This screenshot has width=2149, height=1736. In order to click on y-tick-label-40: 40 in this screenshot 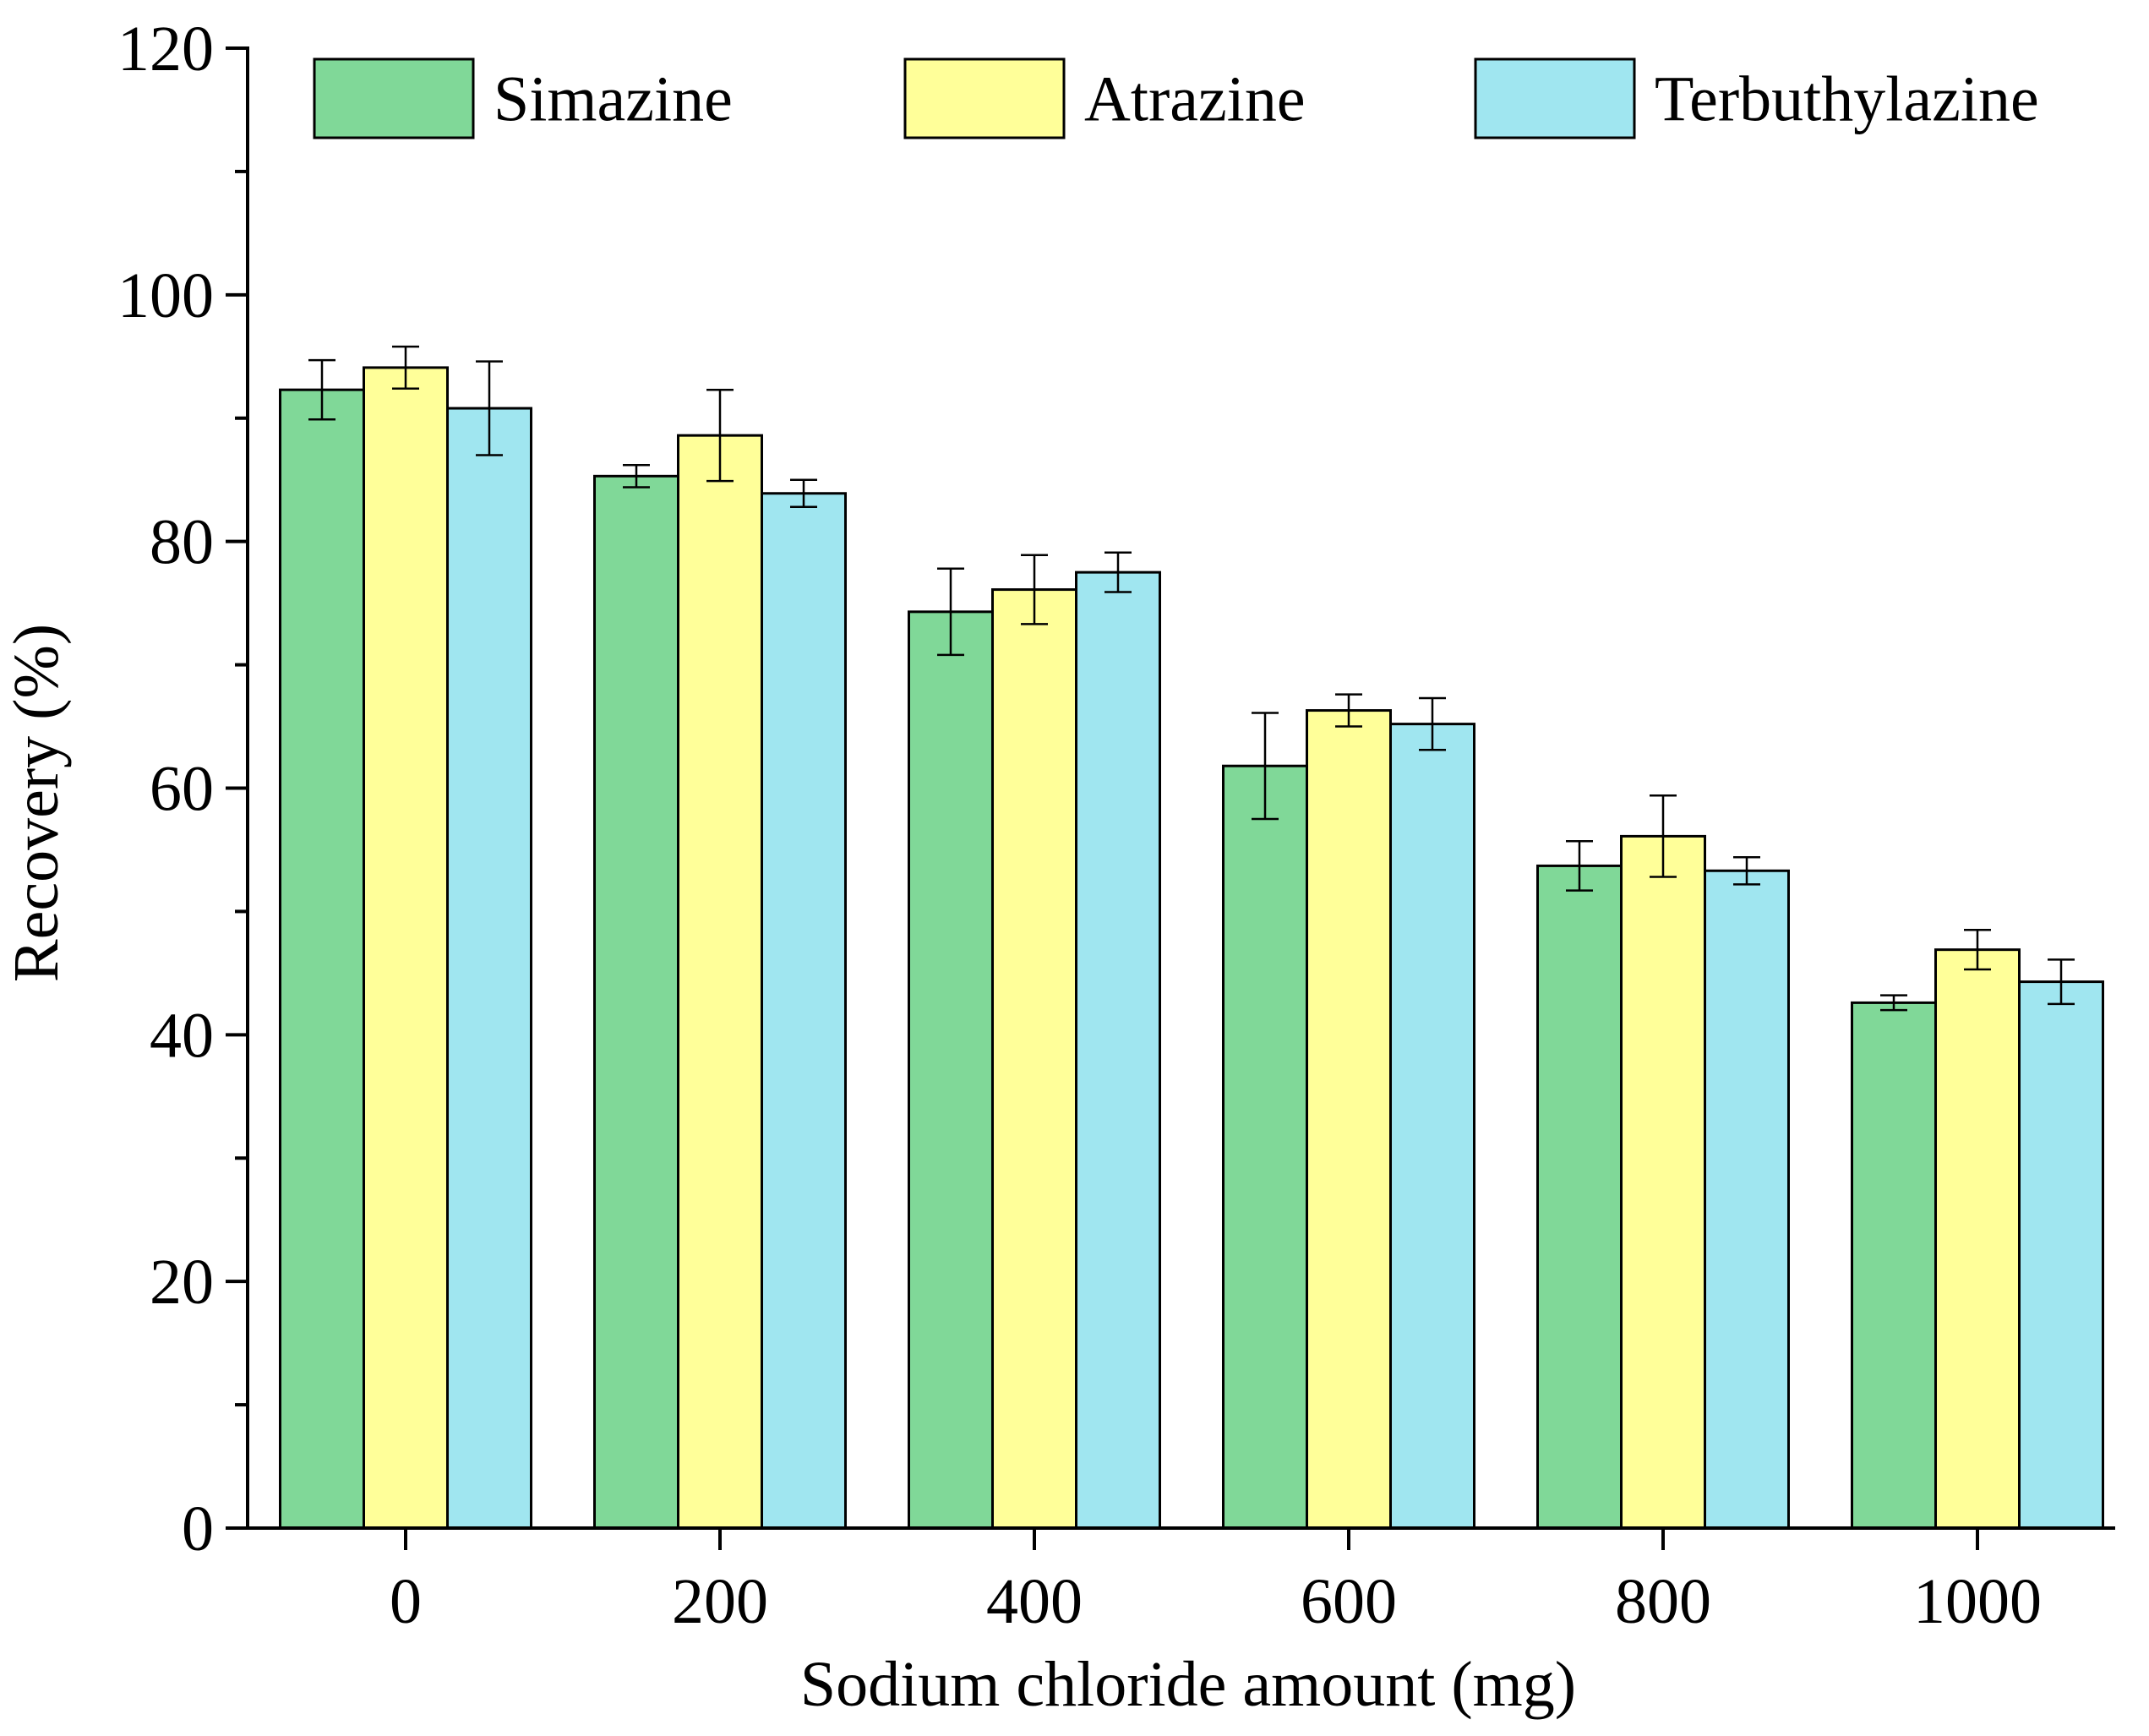, I will do `click(182, 1035)`.